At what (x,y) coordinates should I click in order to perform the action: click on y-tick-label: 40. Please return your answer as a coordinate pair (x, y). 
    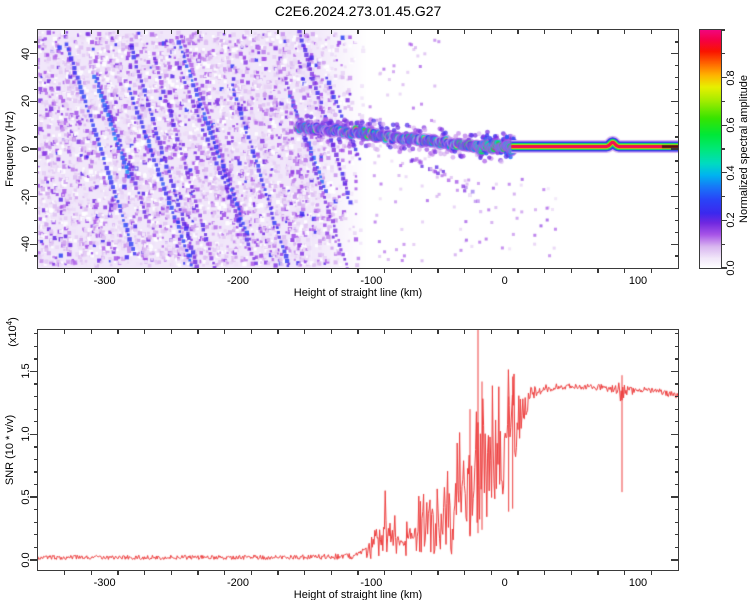
    Looking at the image, I should click on (26, 53).